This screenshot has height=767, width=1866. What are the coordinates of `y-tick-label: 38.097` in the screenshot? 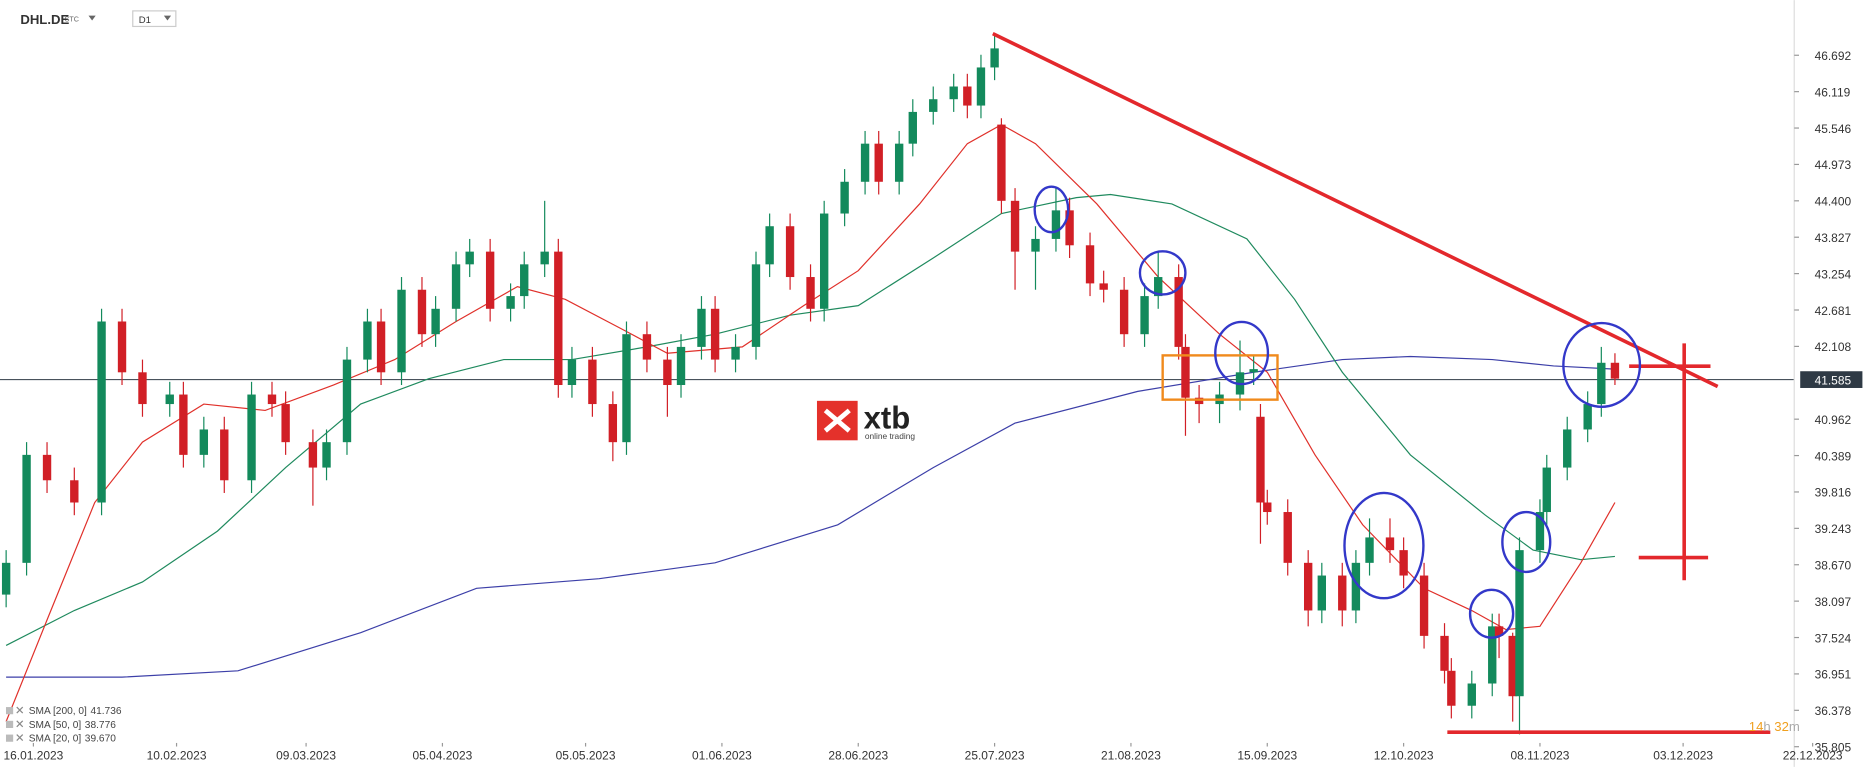 It's located at (1833, 602).